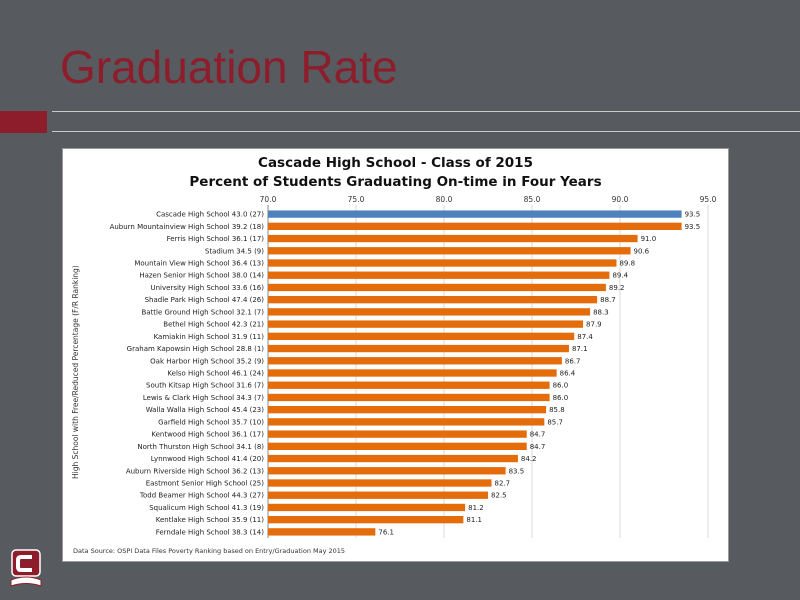  Describe the element at coordinates (205, 300) in the screenshot. I see `category-label: Shadle Park High School 47.4 (26)` at that location.